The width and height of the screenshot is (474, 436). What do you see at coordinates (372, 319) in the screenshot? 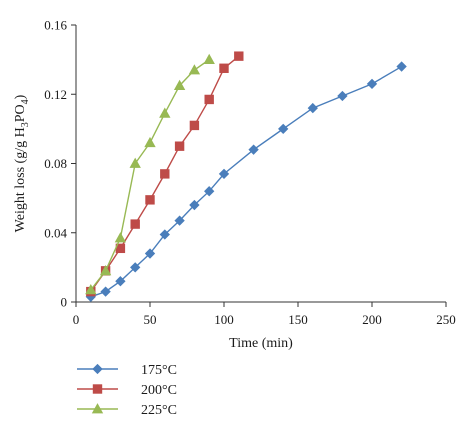
I see `x-tick-label: 200` at bounding box center [372, 319].